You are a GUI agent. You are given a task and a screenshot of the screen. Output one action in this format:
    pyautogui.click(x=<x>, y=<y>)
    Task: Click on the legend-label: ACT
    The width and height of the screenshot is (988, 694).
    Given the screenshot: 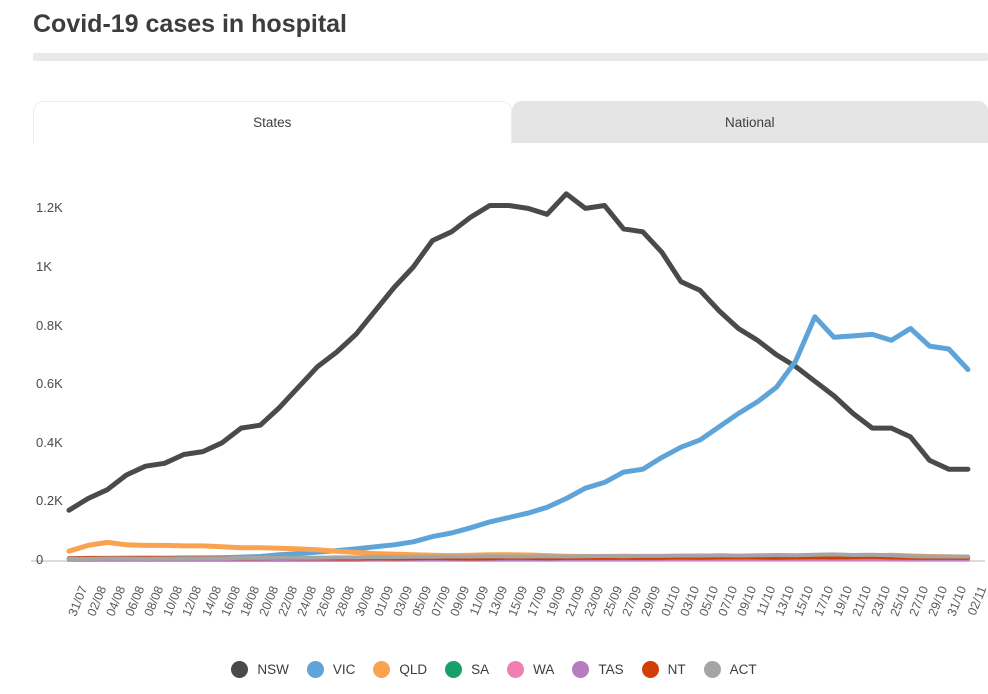 What is the action you would take?
    pyautogui.click(x=743, y=669)
    